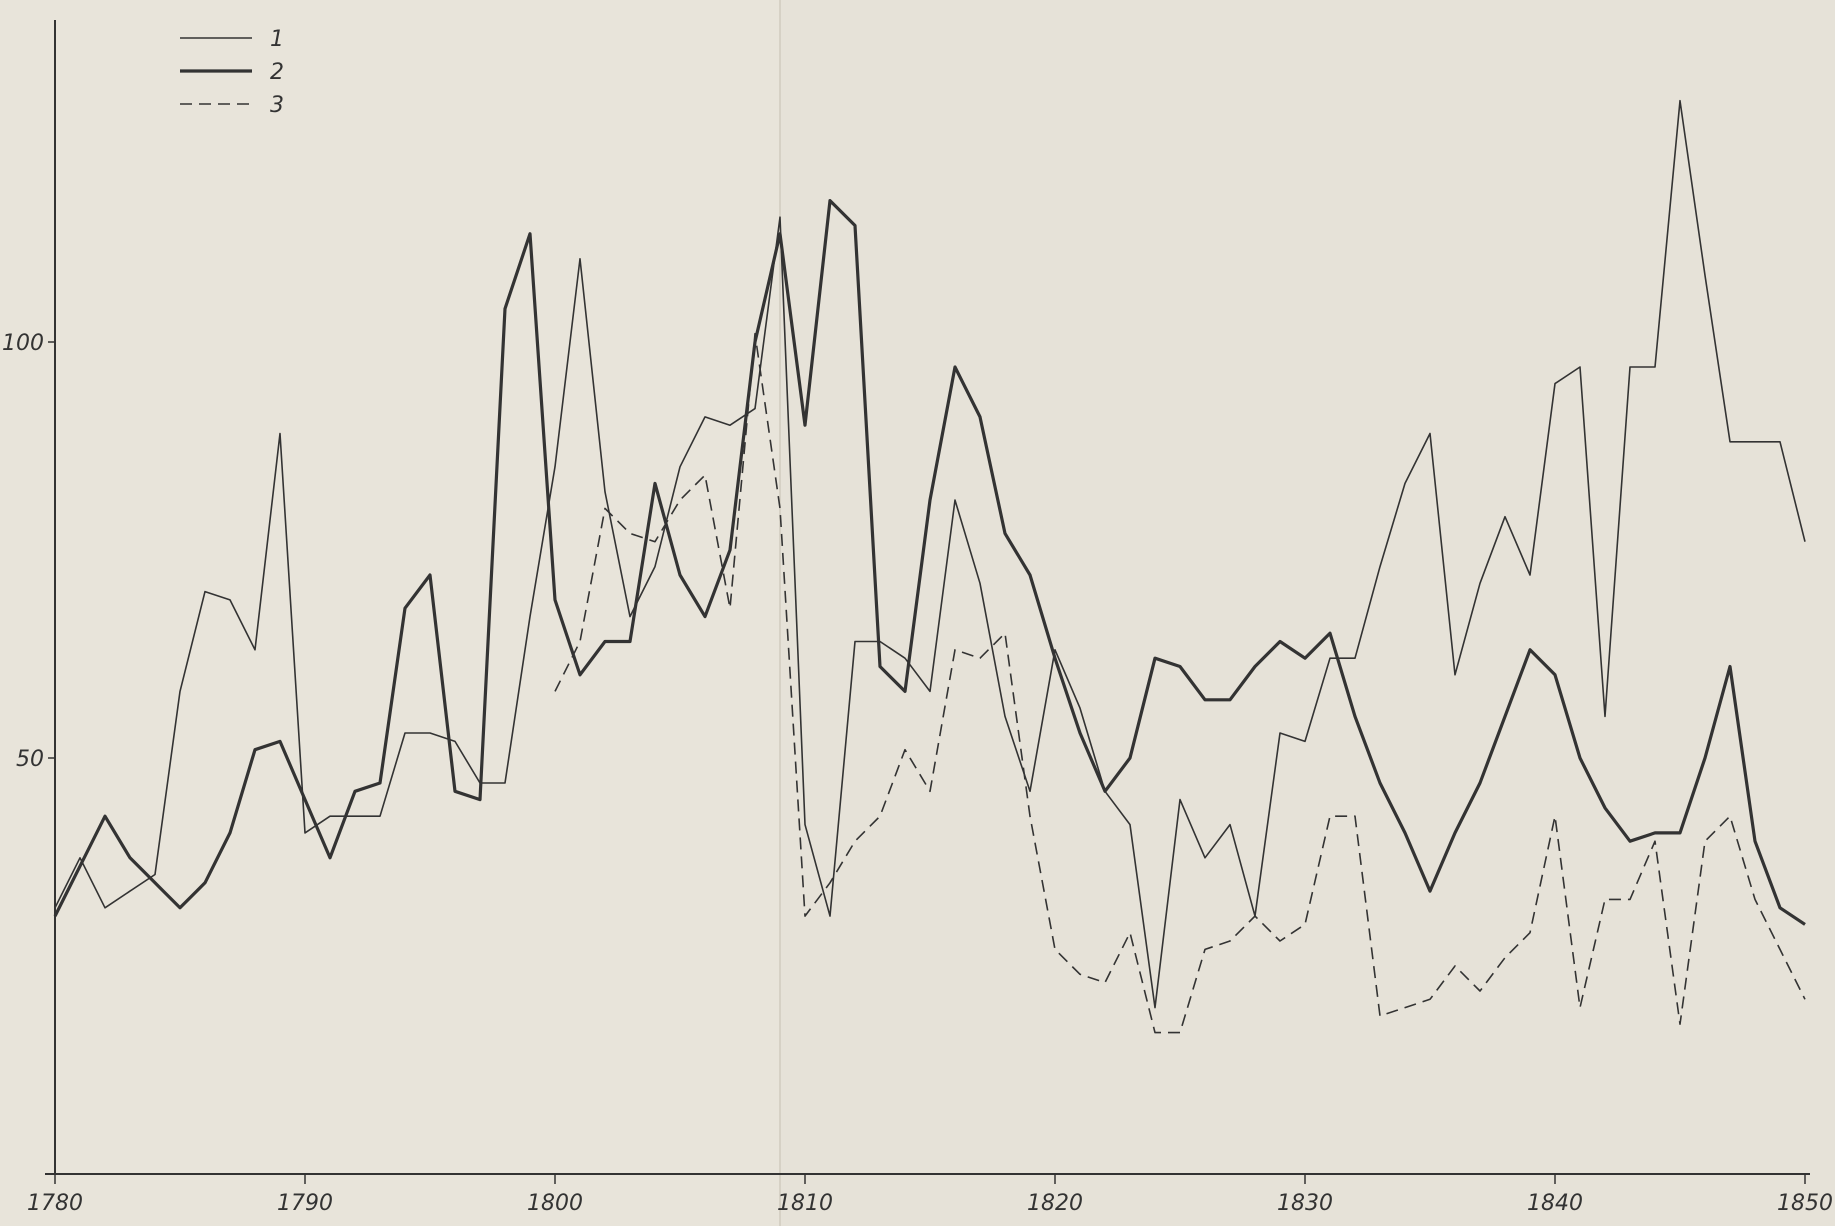 The height and width of the screenshot is (1226, 1835). What do you see at coordinates (1805, 1203) in the screenshot?
I see `x-tick-label: 1850` at bounding box center [1805, 1203].